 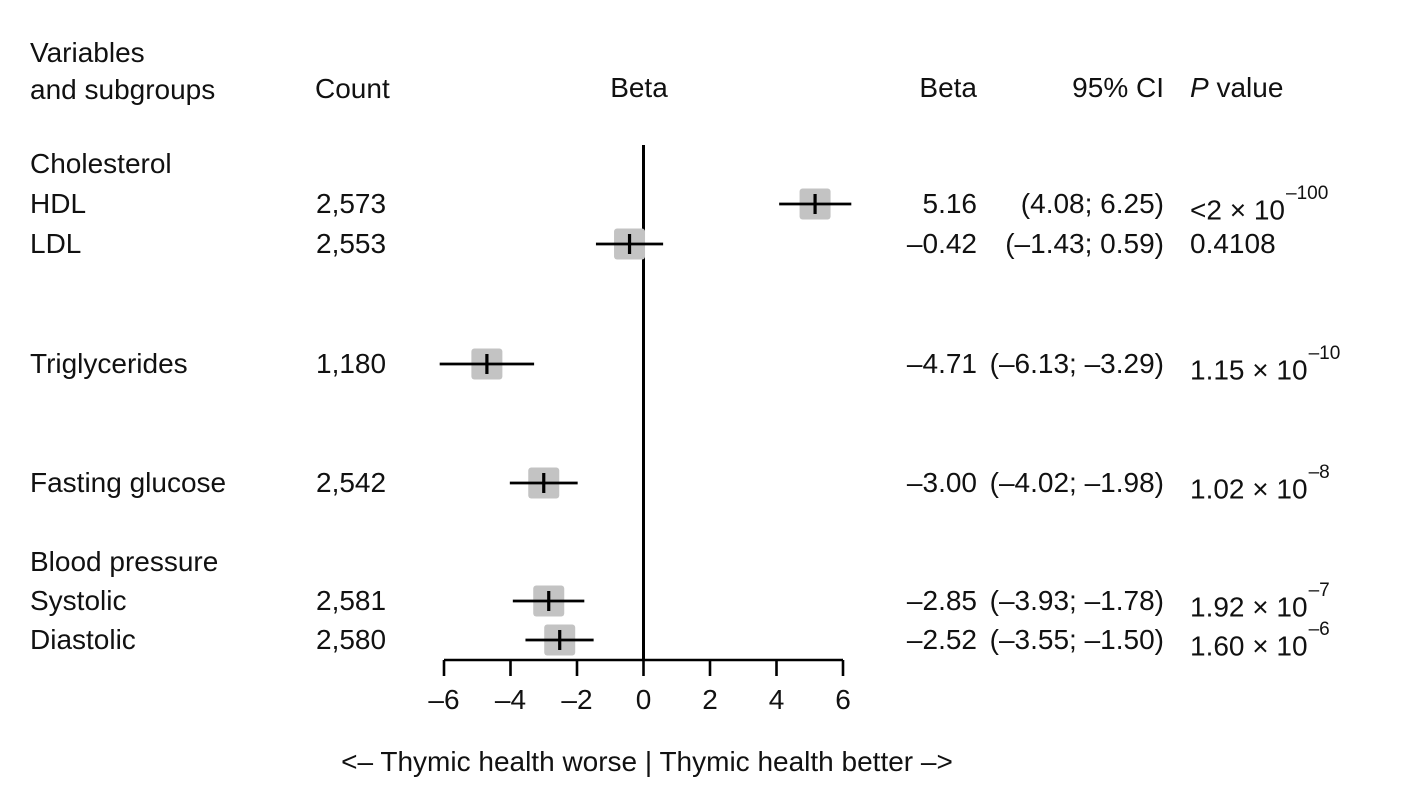 I want to click on p-value-mantissa: 1.15 × 10, so click(x=1249, y=370).